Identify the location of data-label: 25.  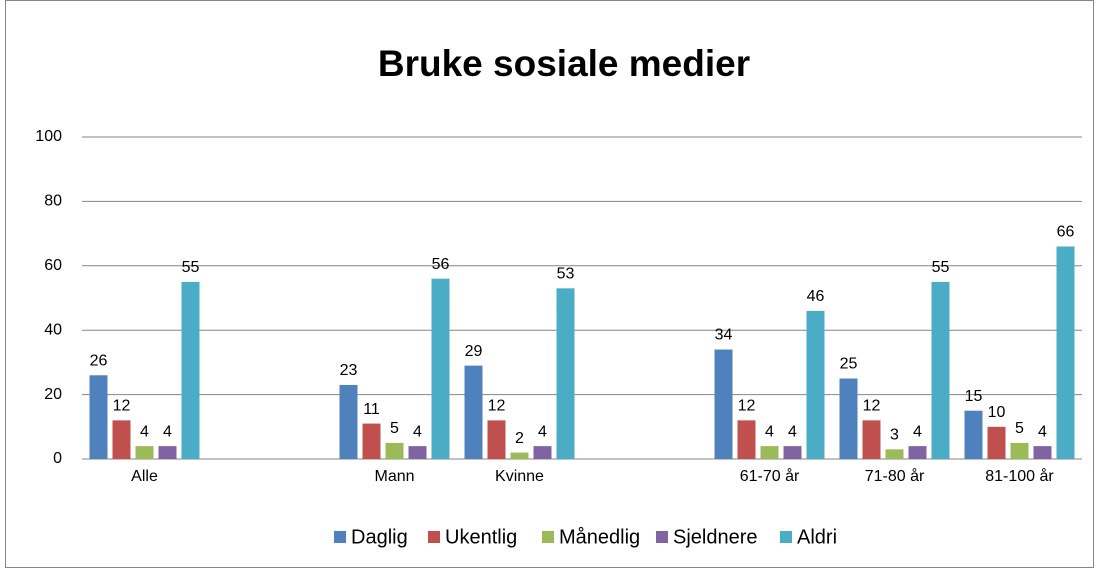
(849, 364).